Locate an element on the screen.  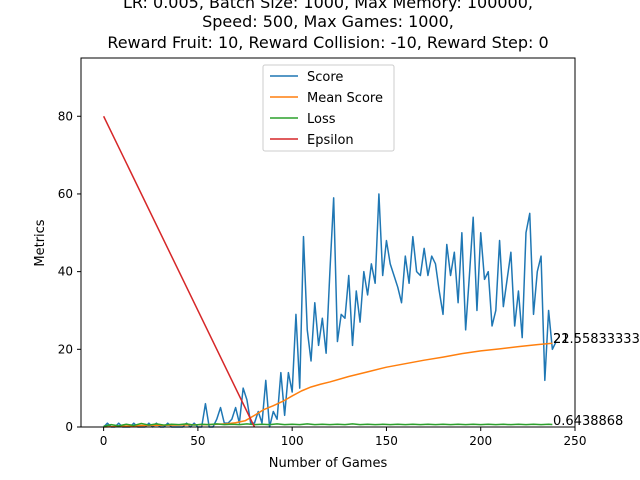
y-tick-label: 20 is located at coordinates (65, 349).